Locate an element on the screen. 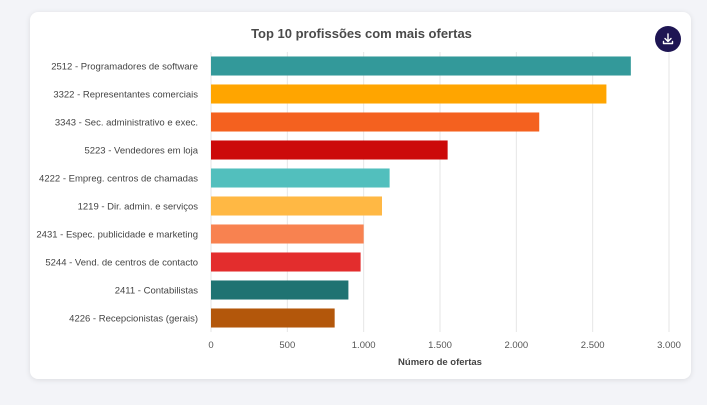  x-tick-label: 1.000 is located at coordinates (364, 345).